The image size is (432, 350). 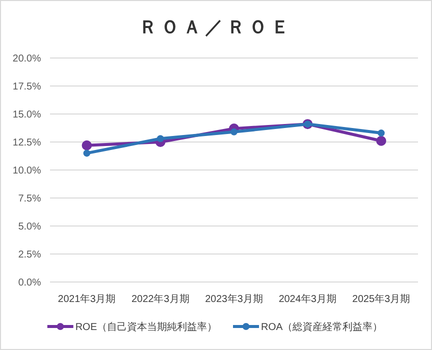 I want to click on x-tick-label: 2022年3月期, so click(x=160, y=299).